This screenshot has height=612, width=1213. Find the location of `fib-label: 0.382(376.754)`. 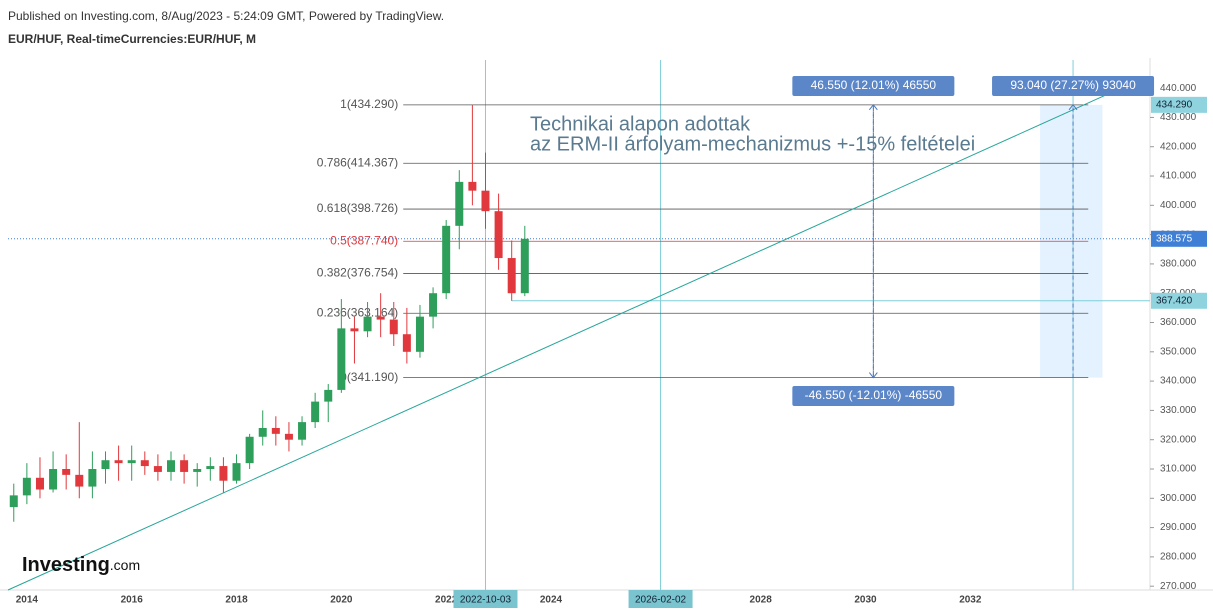

fib-label: 0.382(376.754) is located at coordinates (357, 273).